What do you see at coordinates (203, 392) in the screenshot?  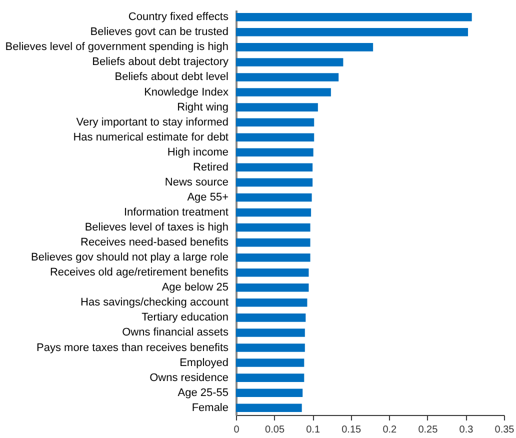 I see `y-tick-label: Age 25-55` at bounding box center [203, 392].